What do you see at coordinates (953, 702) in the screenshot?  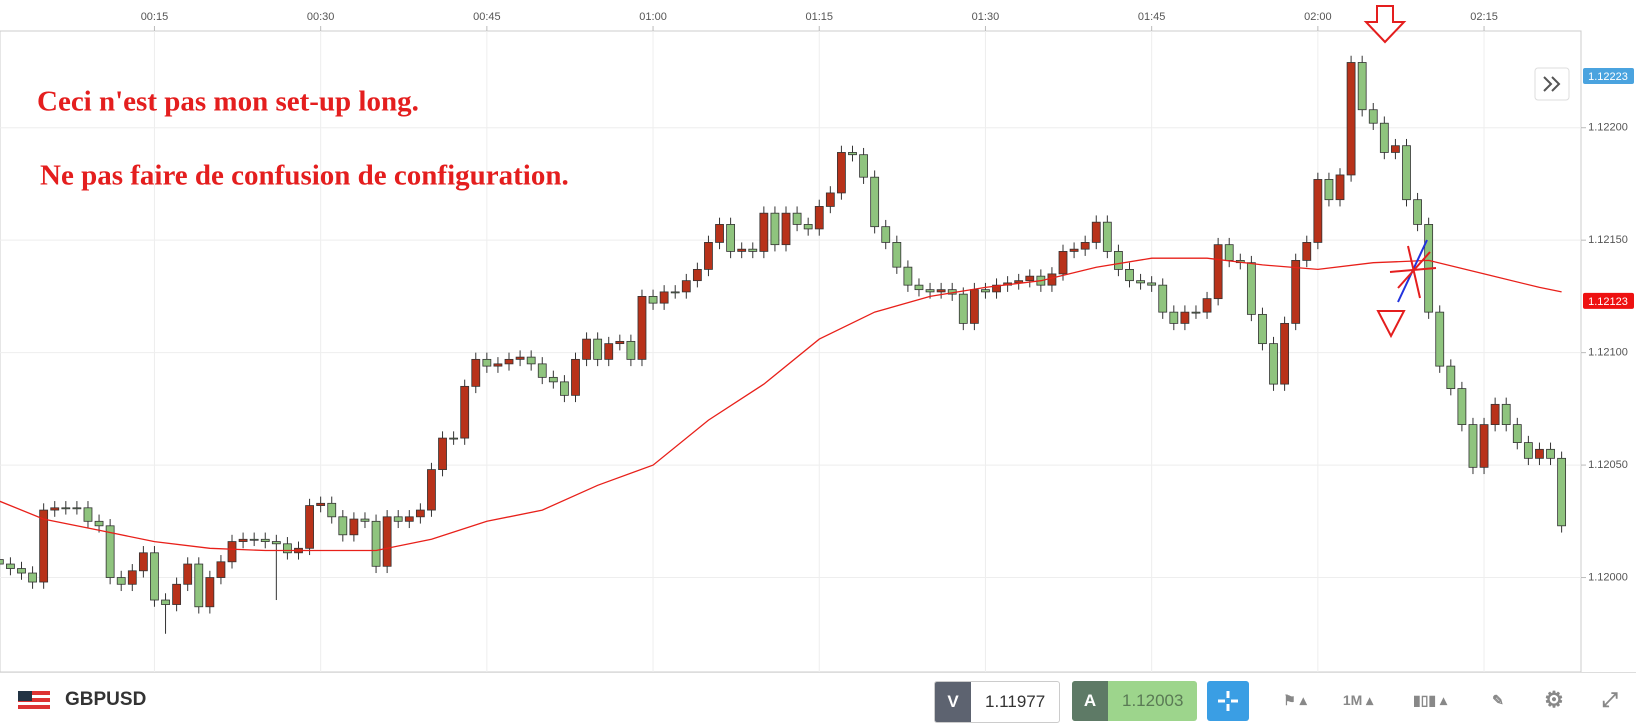 I see `sell-label: V` at bounding box center [953, 702].